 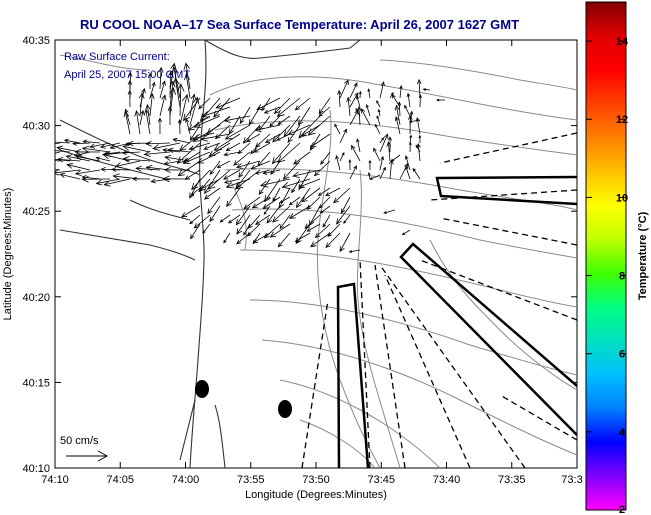 I want to click on y-tick-label: 40:30, so click(x=36, y=127).